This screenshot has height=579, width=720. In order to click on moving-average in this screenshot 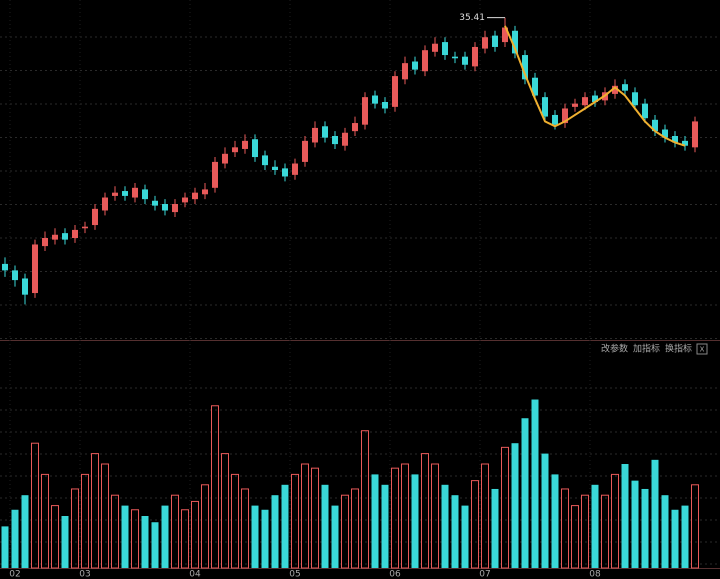, I will do `click(595, 86)`.